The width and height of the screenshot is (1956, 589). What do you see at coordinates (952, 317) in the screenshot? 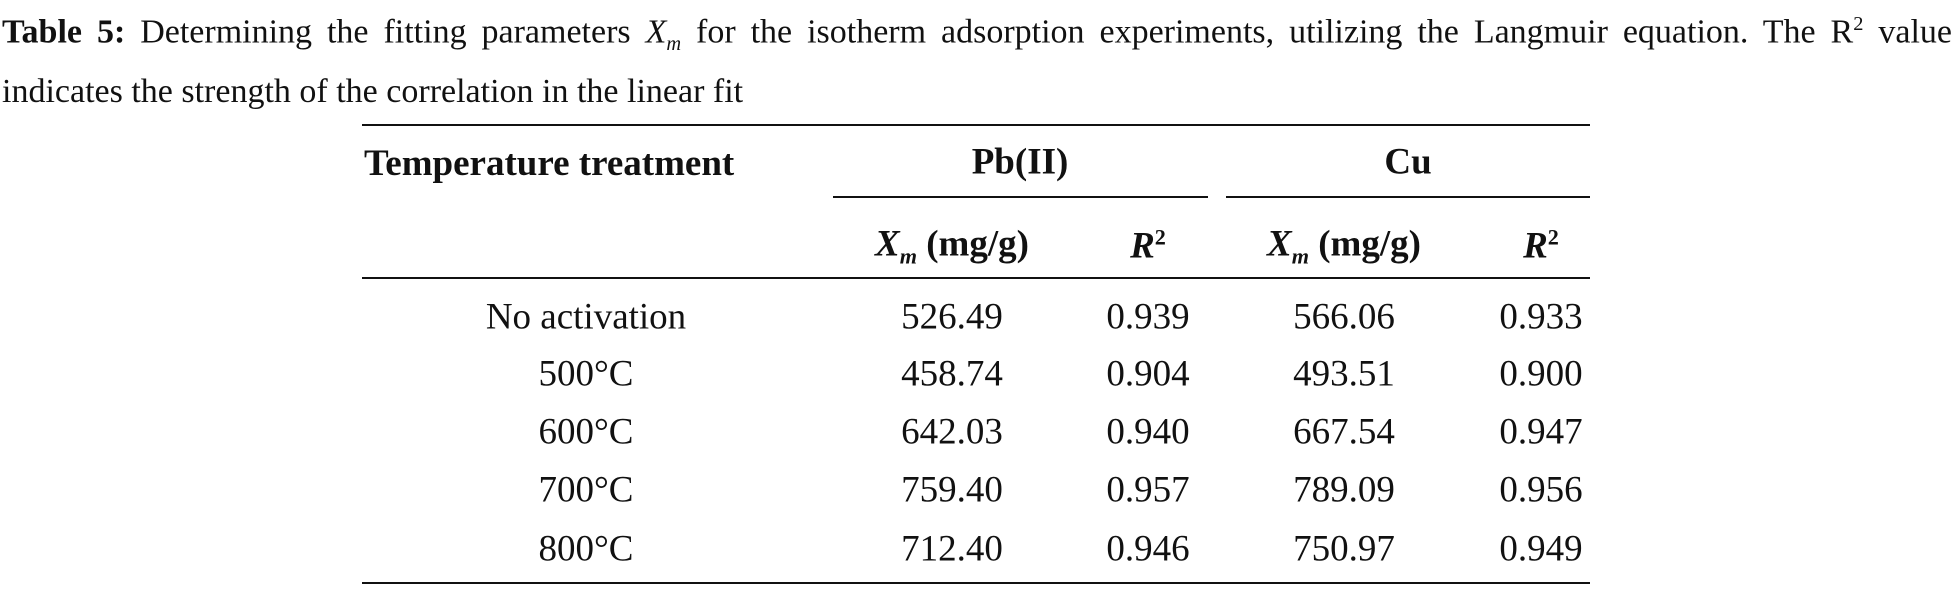
I see `cell-value: 526.49` at bounding box center [952, 317].